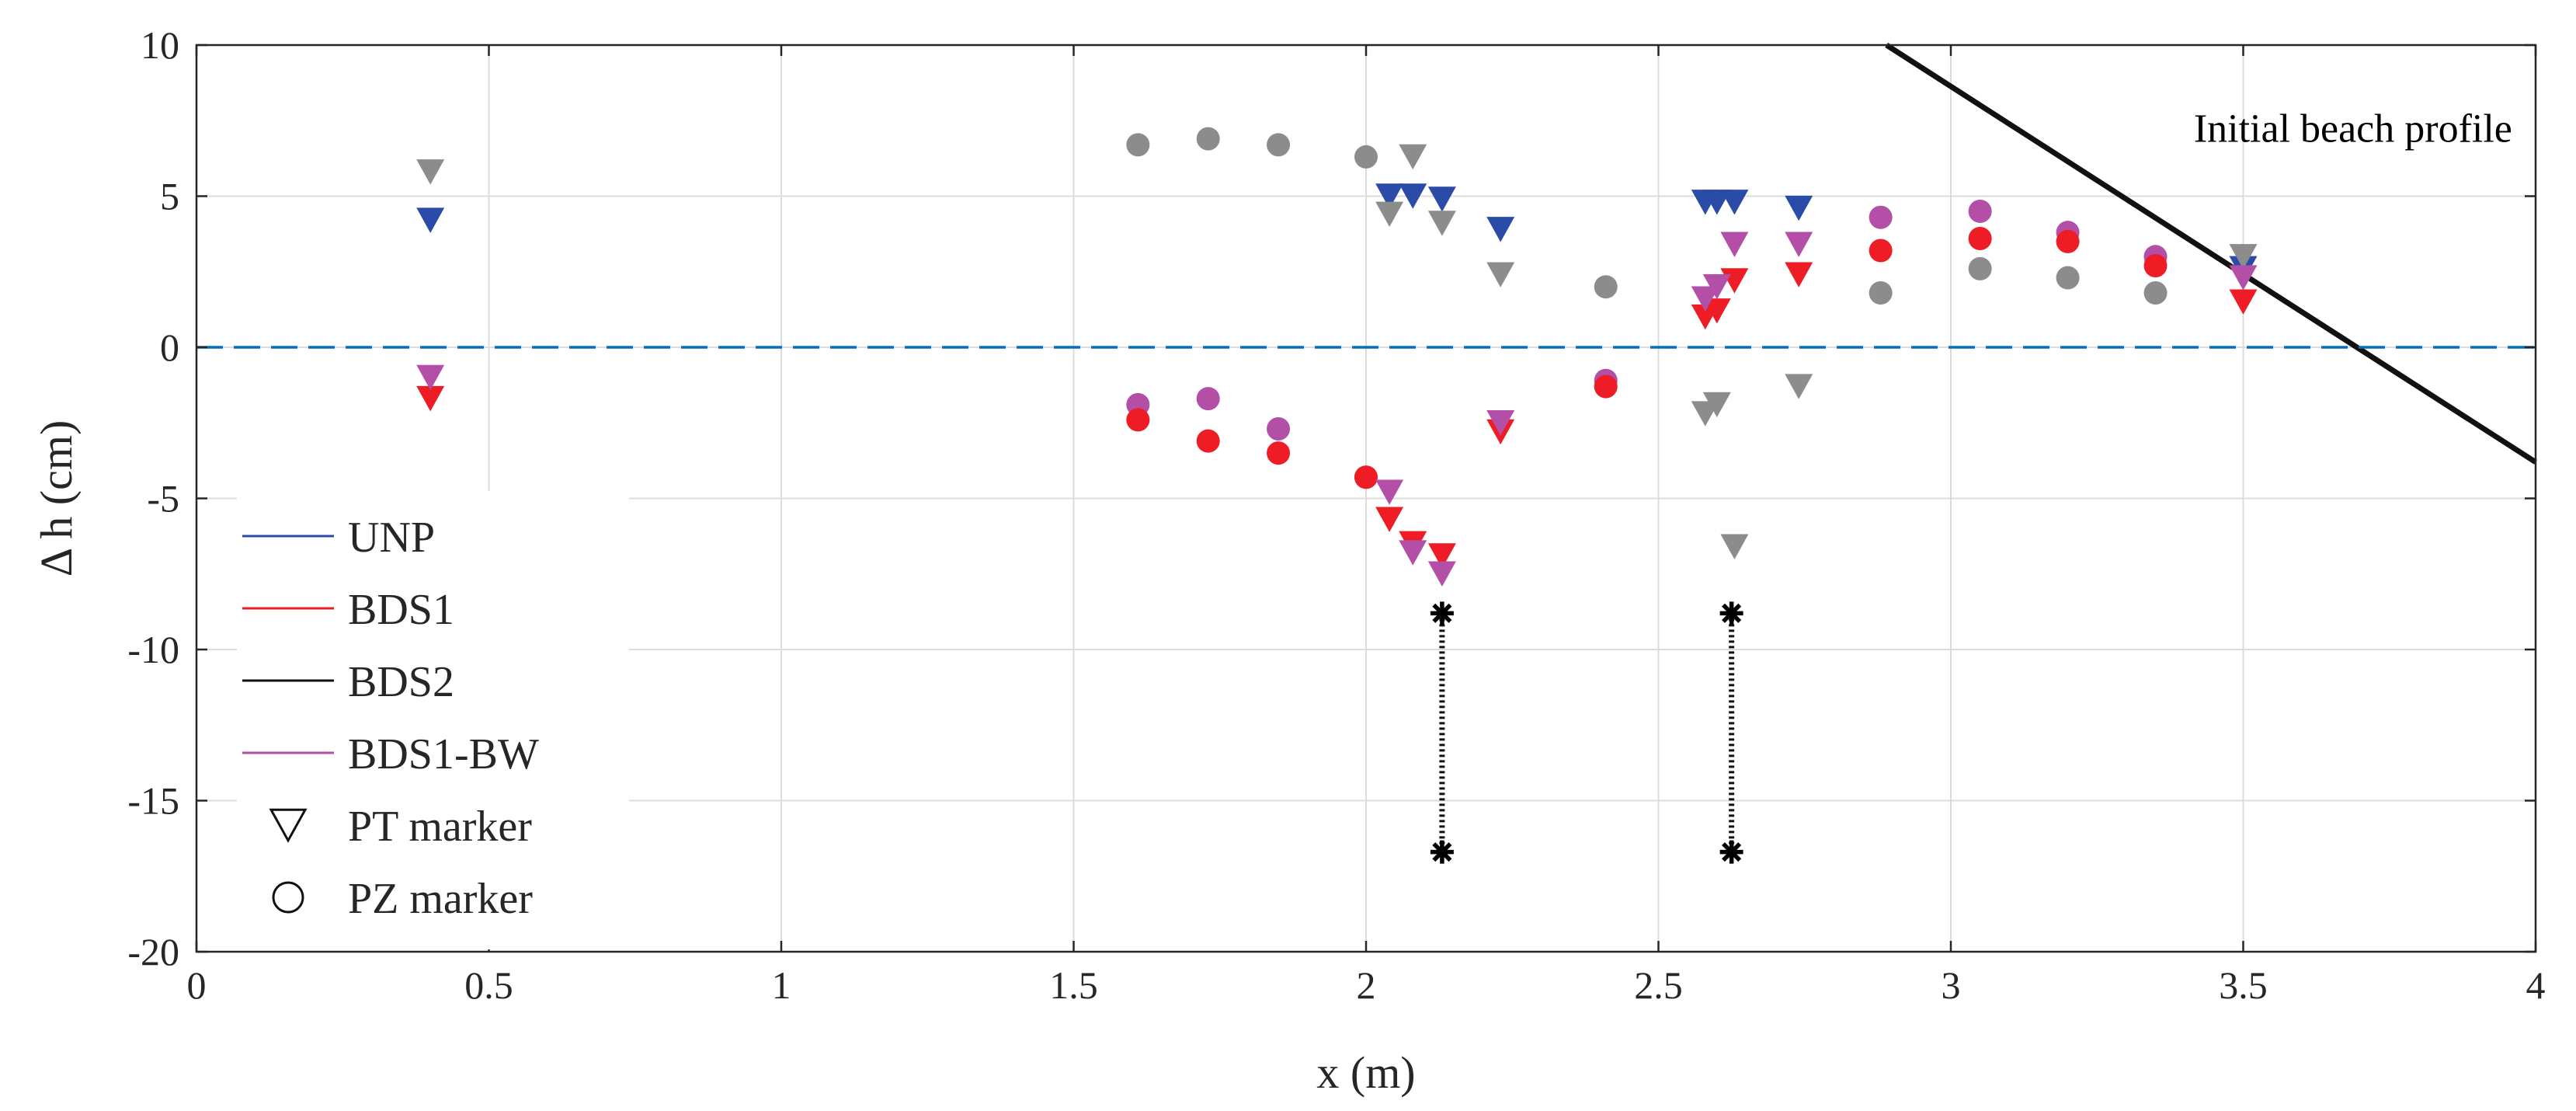 The height and width of the screenshot is (1111, 2576). Describe the element at coordinates (160, 45) in the screenshot. I see `y-tick-label: 10` at that location.